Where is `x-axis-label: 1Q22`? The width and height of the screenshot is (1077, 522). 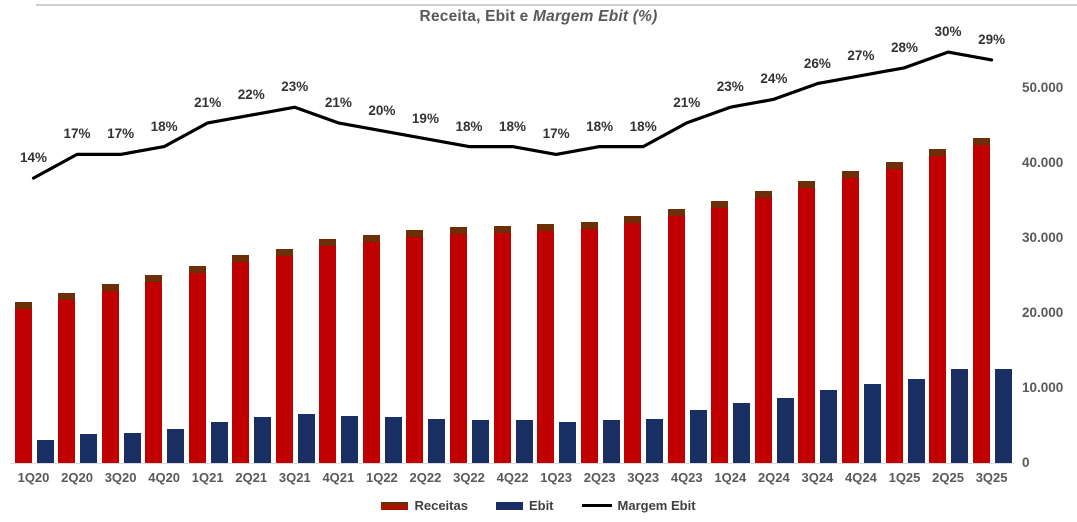 x-axis-label: 1Q22 is located at coordinates (381, 477).